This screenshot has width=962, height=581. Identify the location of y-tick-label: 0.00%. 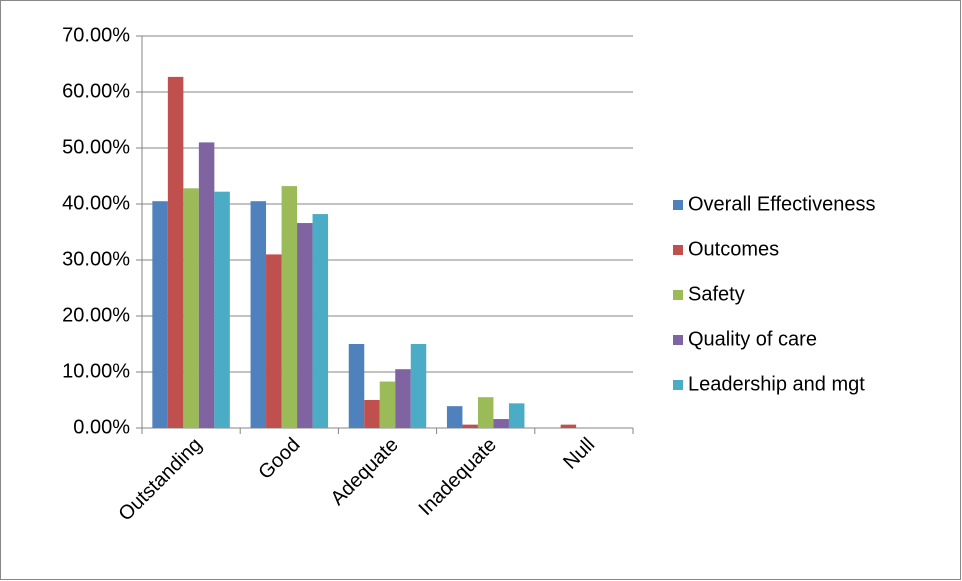
(101, 427).